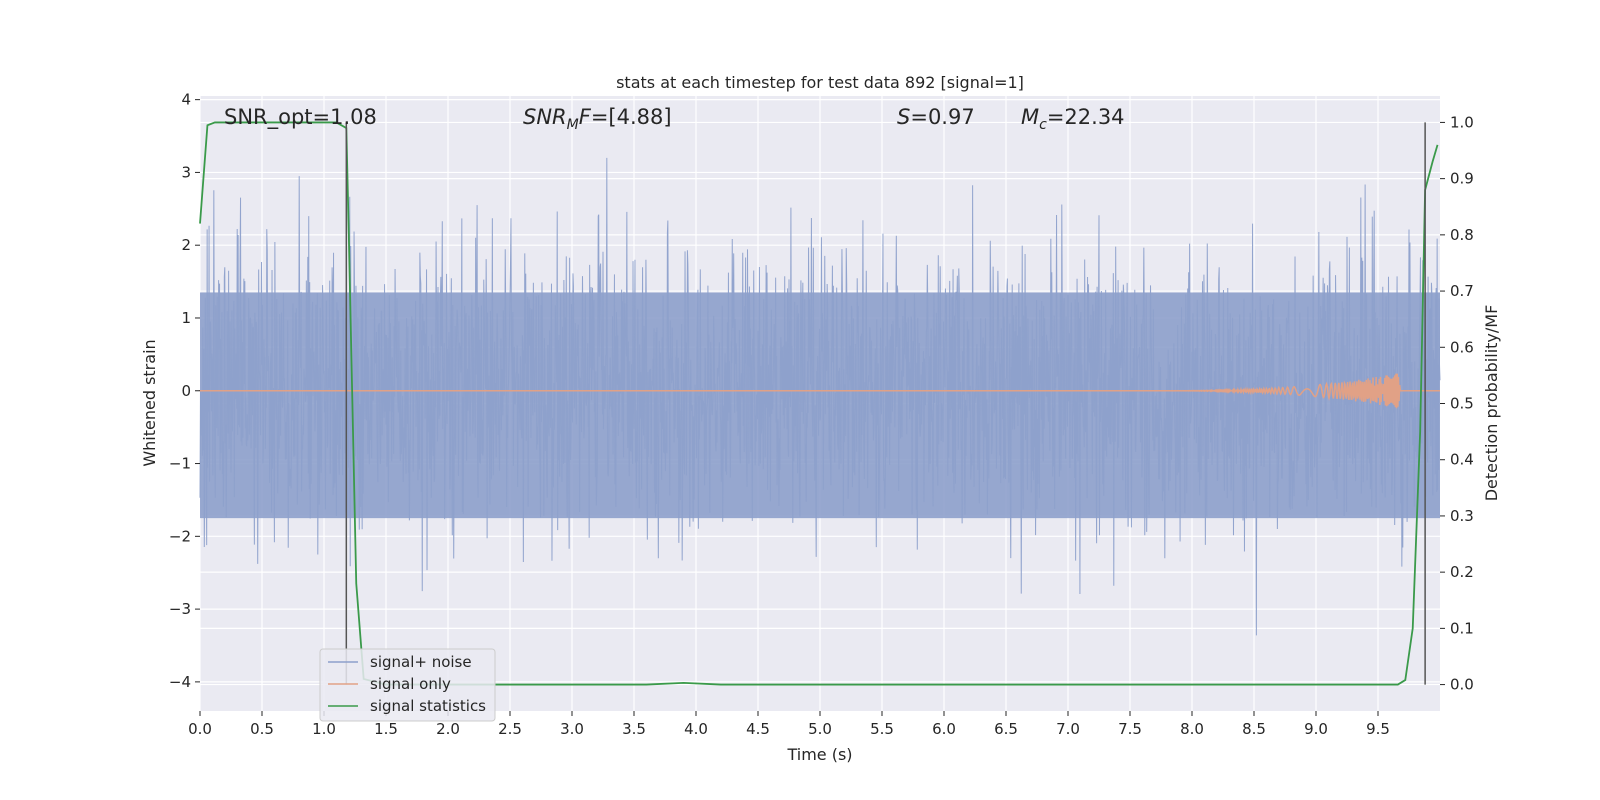  I want to click on x-tick-label-14: 7.0, so click(1068, 729).